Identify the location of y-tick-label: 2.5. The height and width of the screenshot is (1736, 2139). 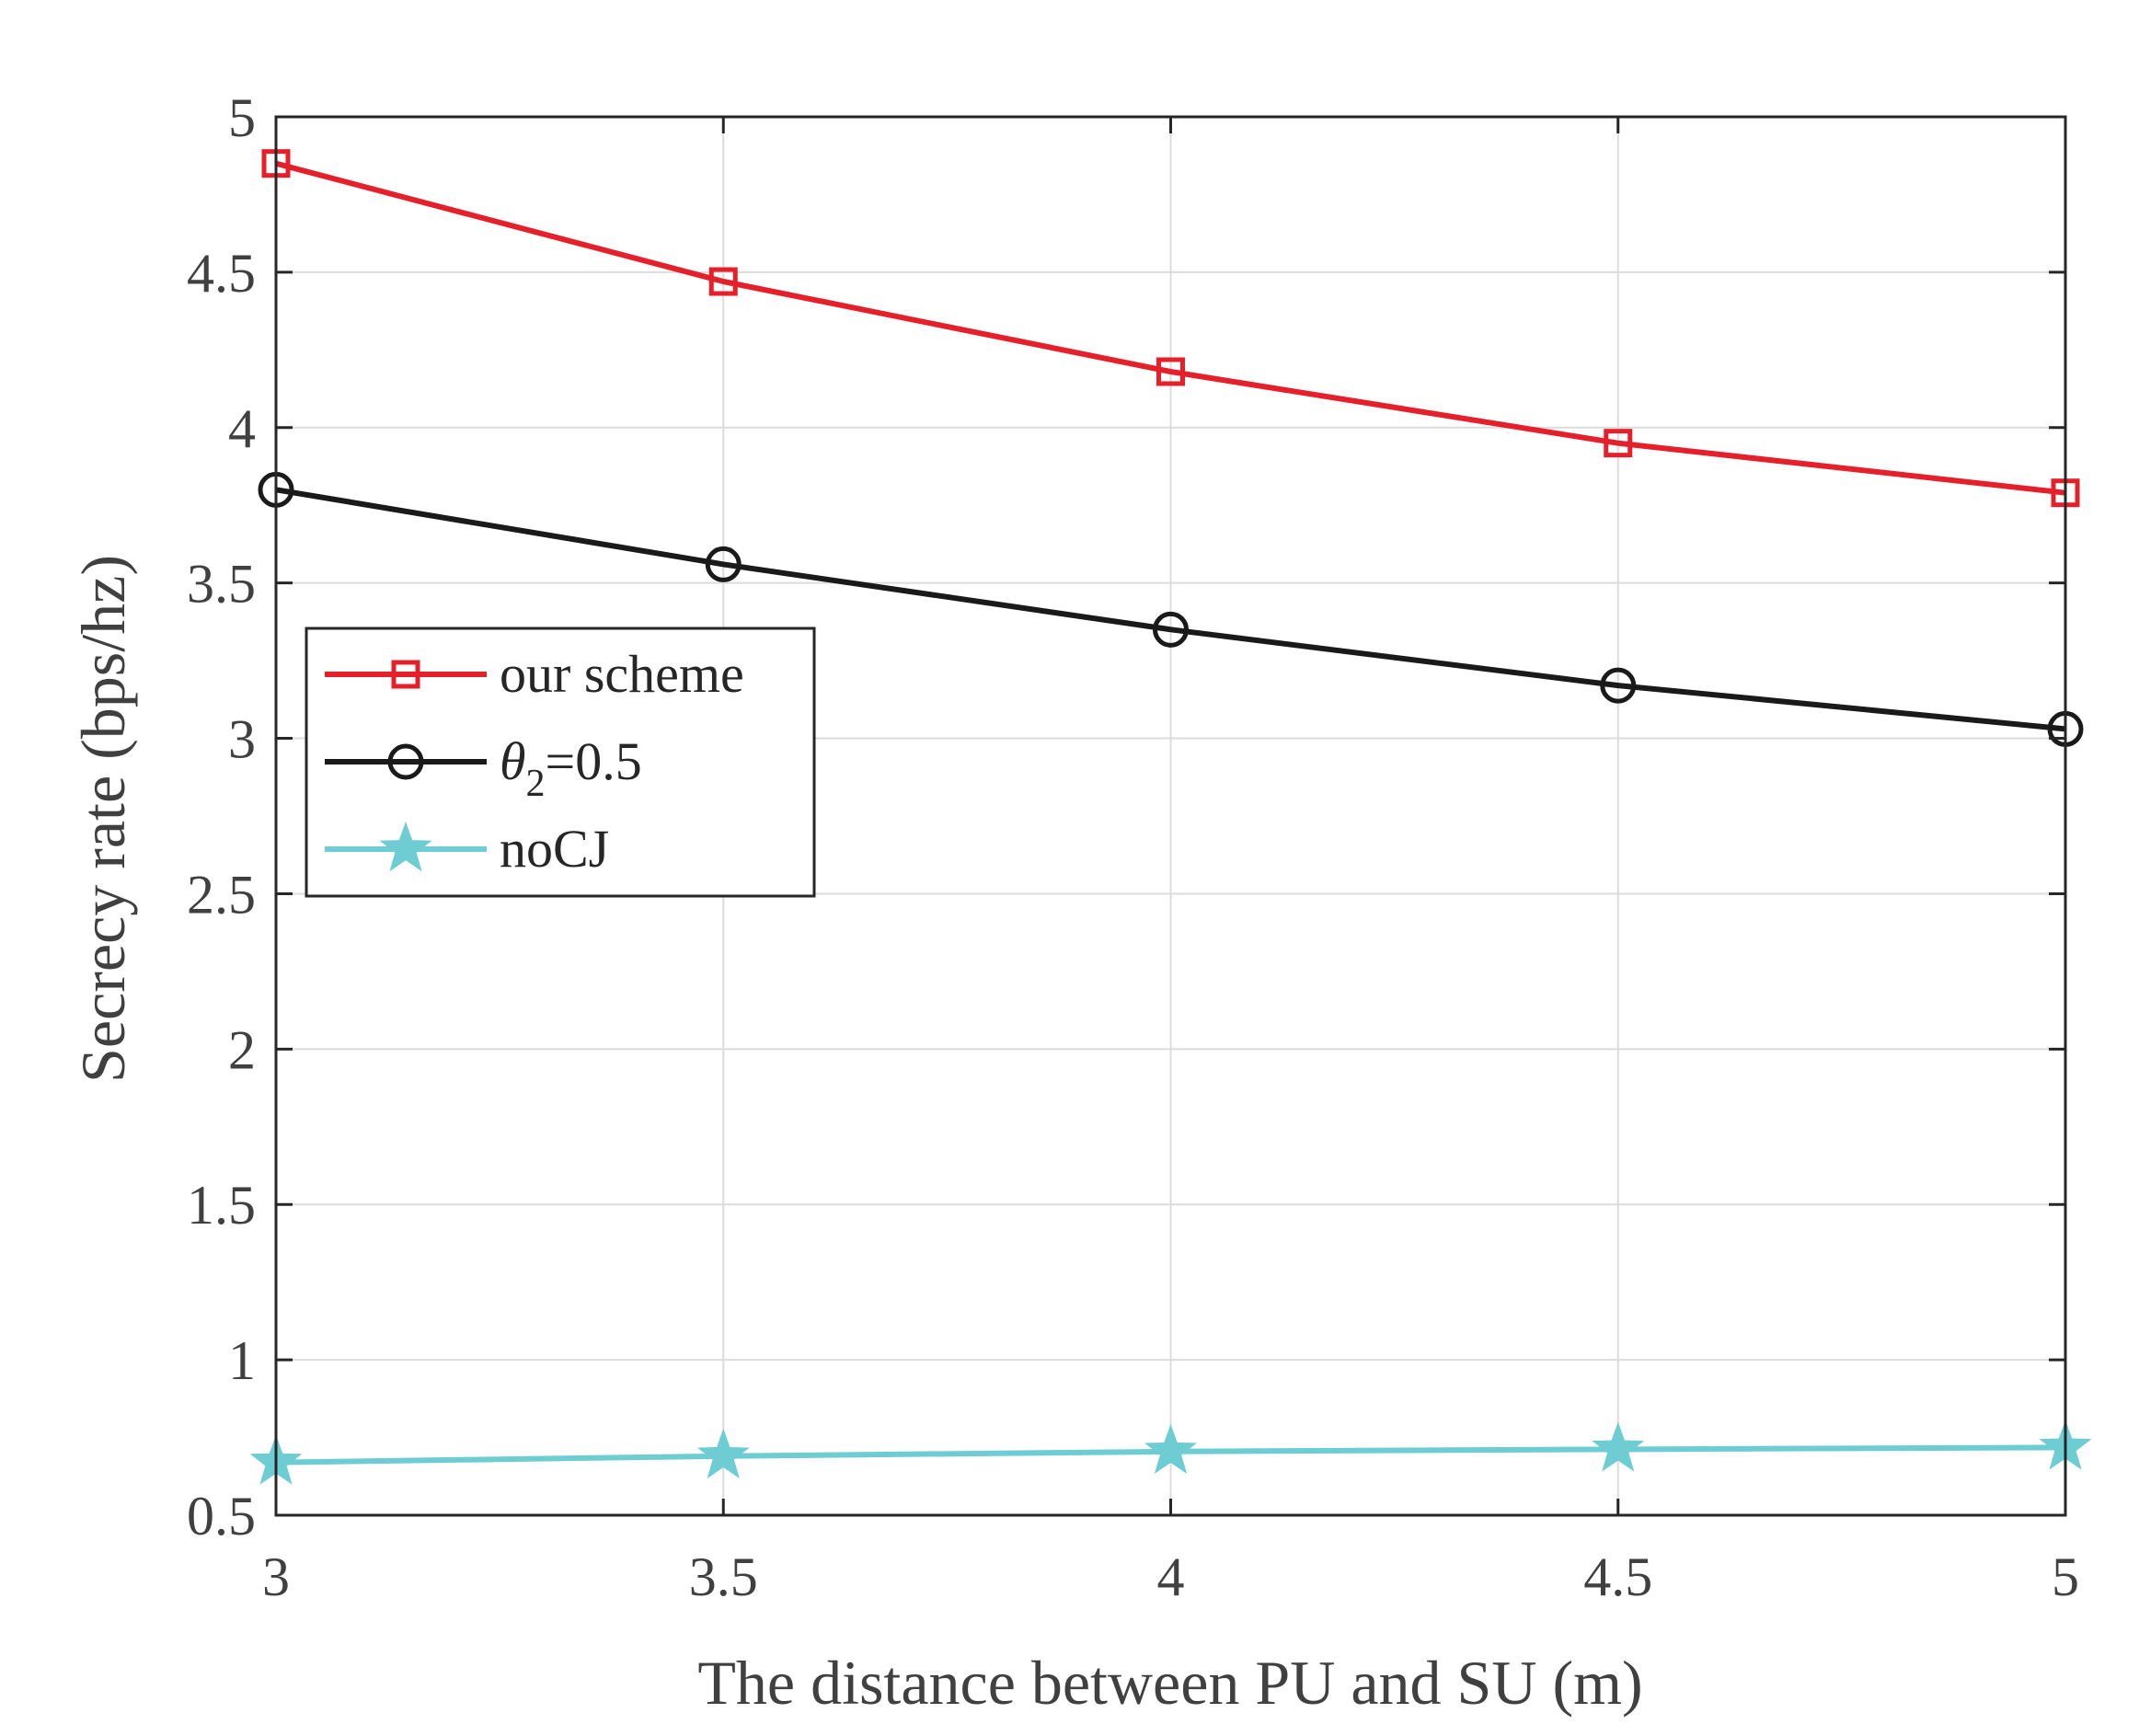
(221, 894).